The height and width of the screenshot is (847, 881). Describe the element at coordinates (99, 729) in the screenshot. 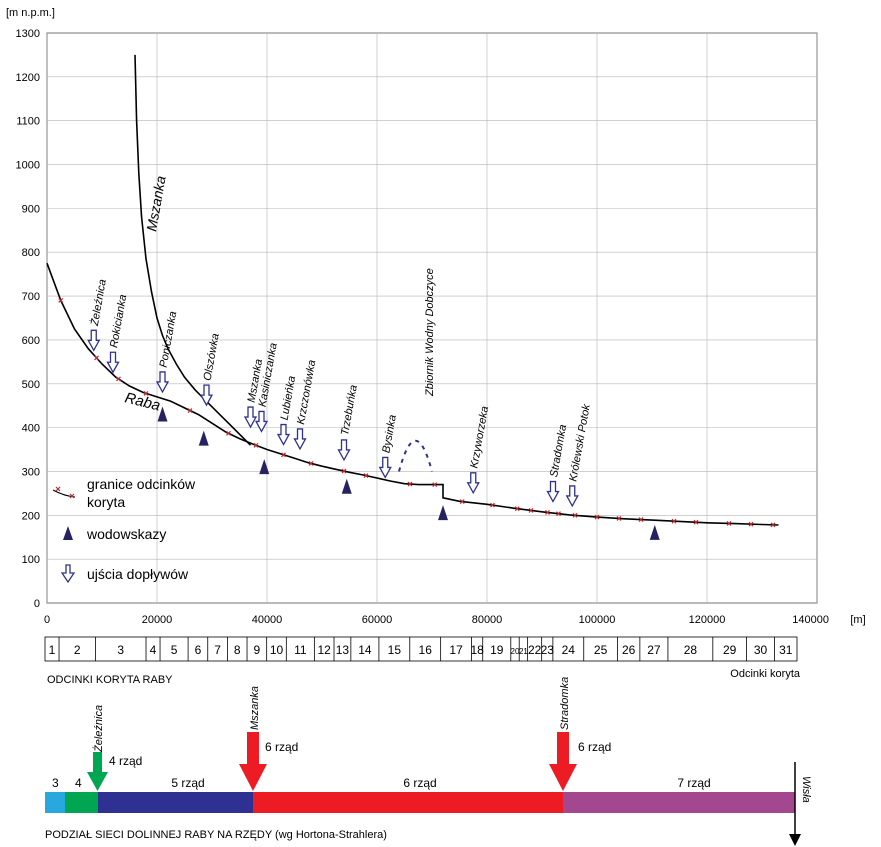

I see `junction-label-zeleznica: Żeleźnica` at that location.